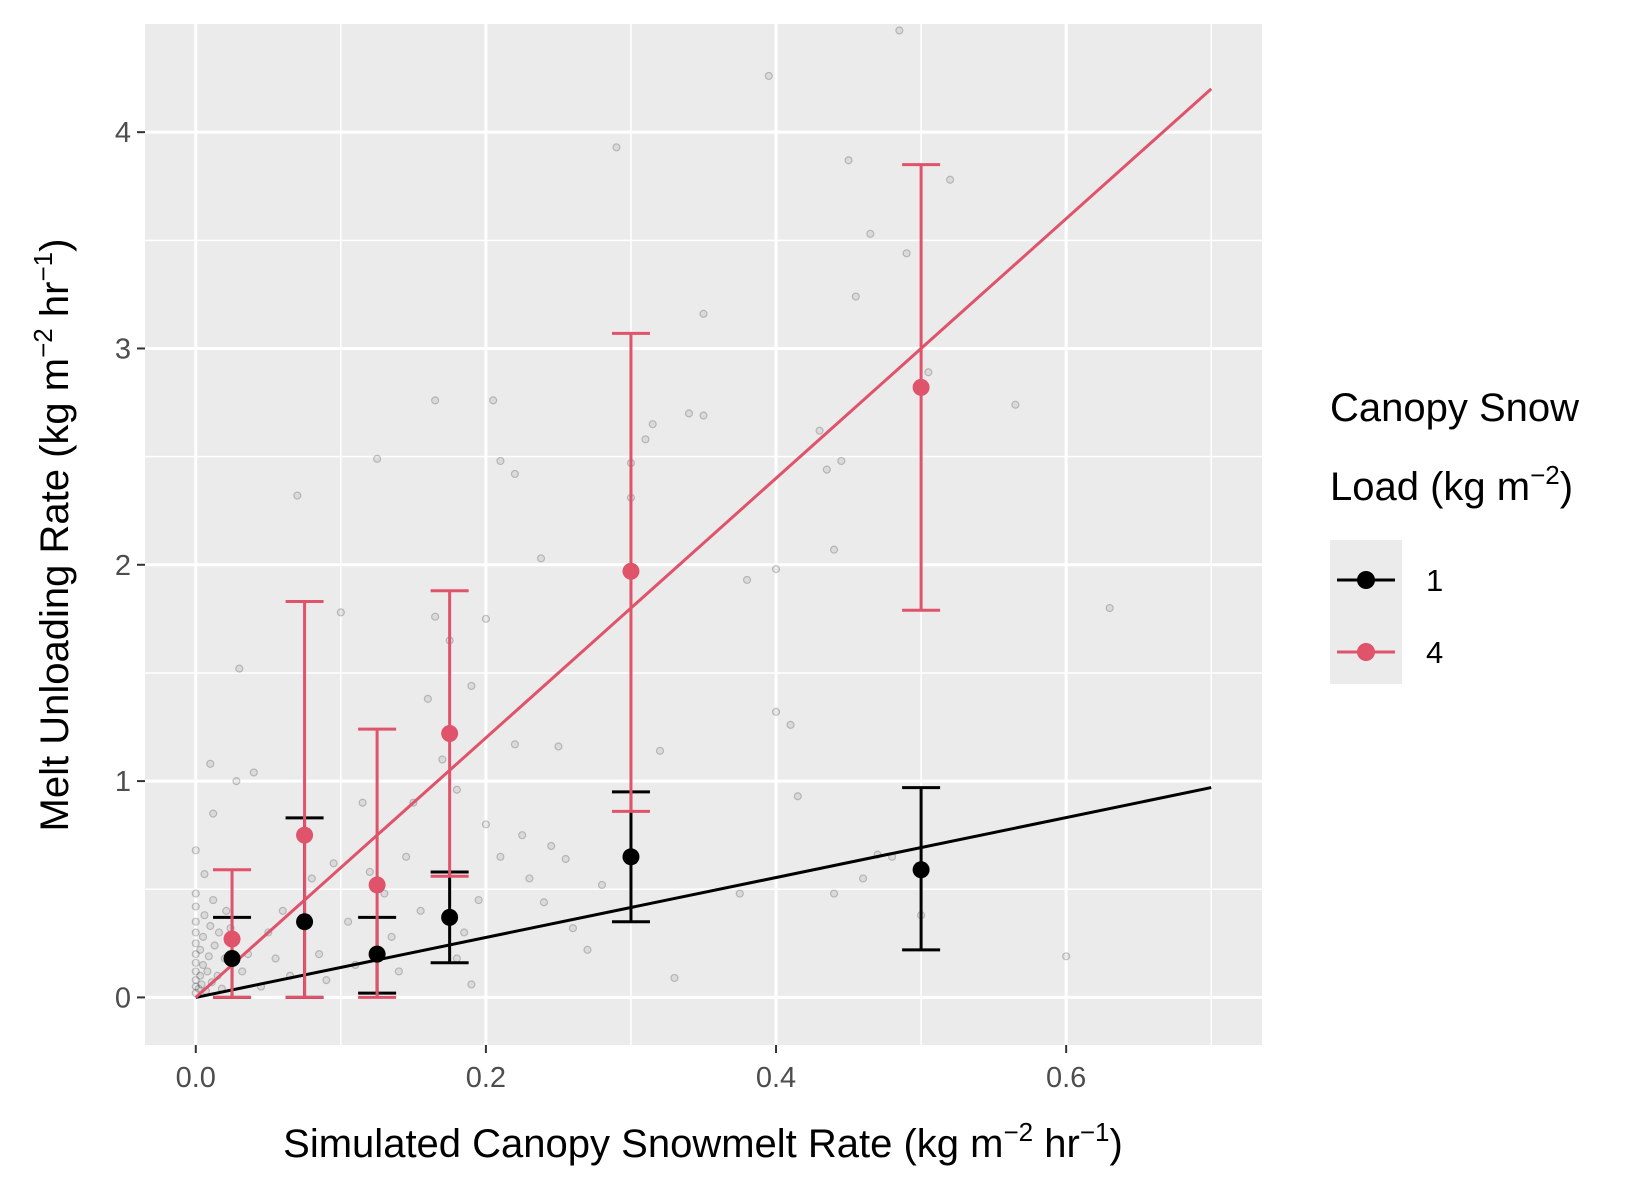 This screenshot has width=1650, height=1200. Describe the element at coordinates (1366, 612) in the screenshot. I see `legend-key-background` at that location.